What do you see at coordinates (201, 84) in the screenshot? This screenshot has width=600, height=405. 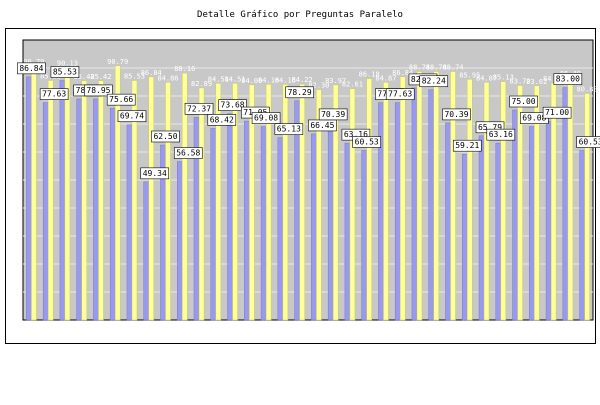 I see `value-label-b-11: 82.89` at bounding box center [201, 84].